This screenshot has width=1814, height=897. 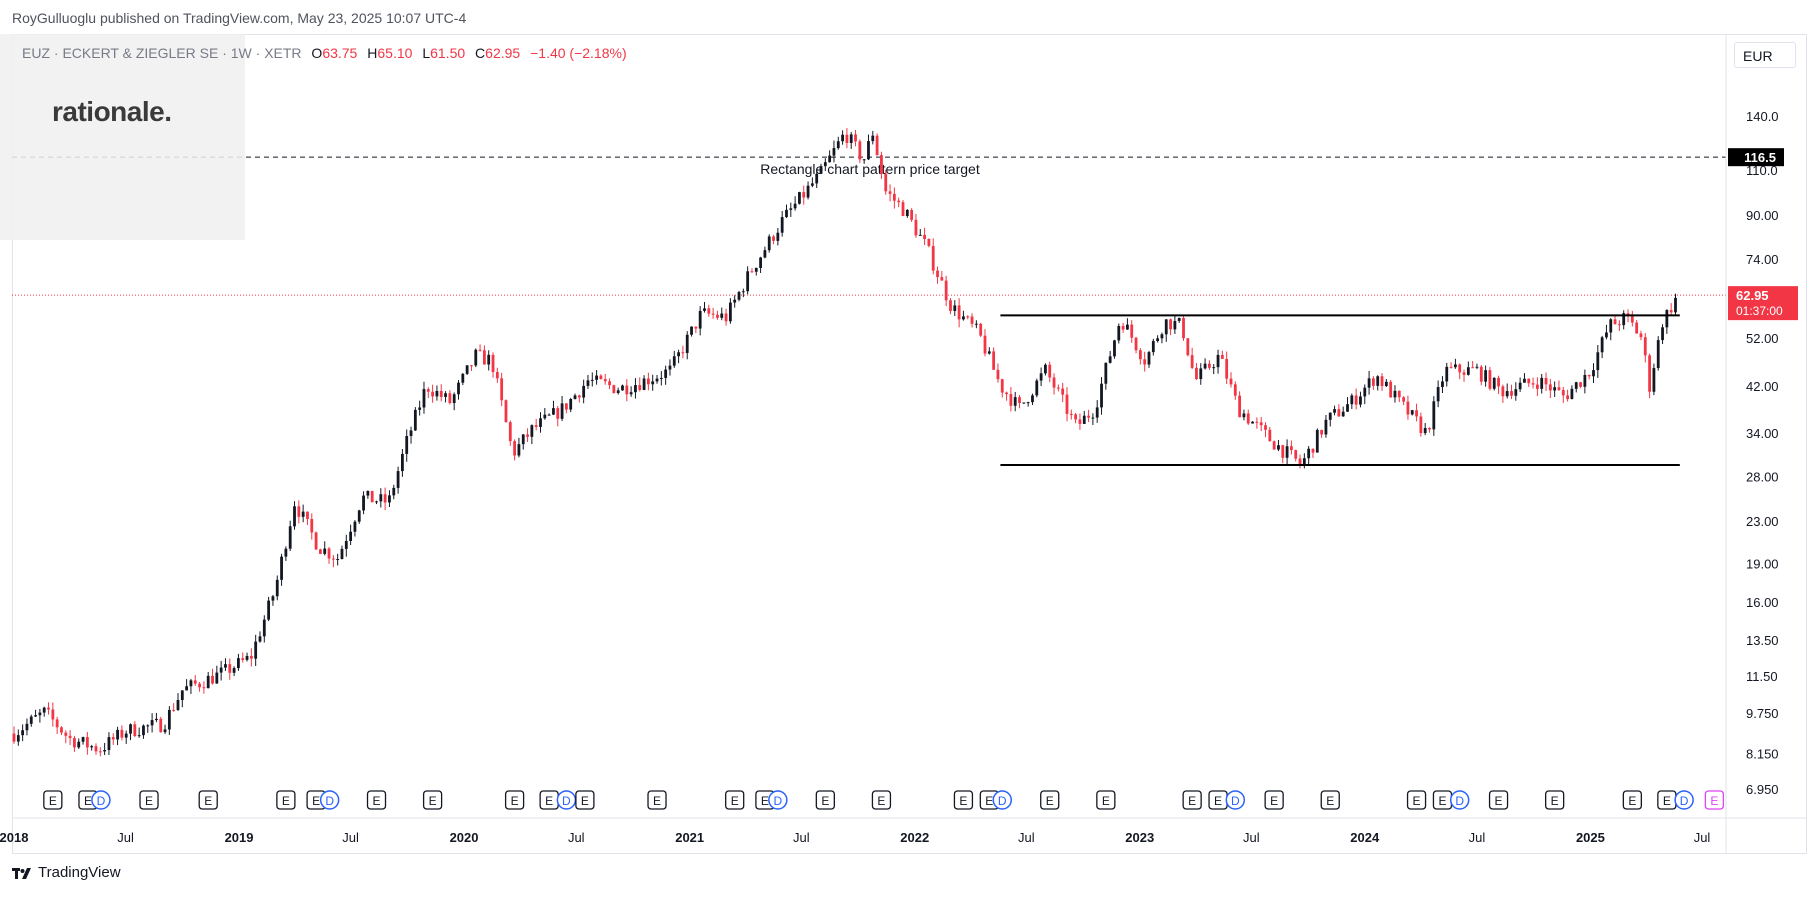 I want to click on tradingview-logo-icon, so click(x=22, y=873).